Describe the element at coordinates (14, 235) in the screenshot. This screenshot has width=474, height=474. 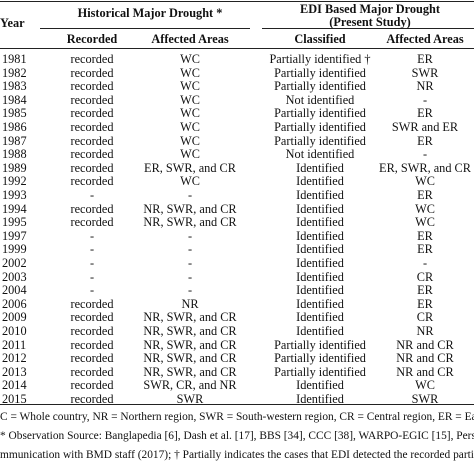
I see `year-cell: 1997` at that location.